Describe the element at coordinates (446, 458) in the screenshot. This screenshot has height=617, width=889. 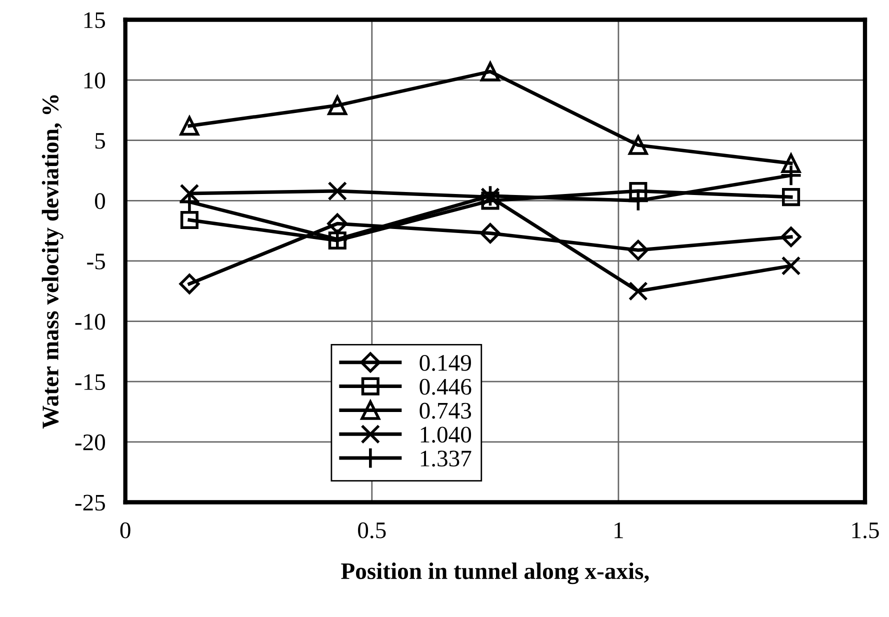
I see `legend-label: 1.337` at that location.